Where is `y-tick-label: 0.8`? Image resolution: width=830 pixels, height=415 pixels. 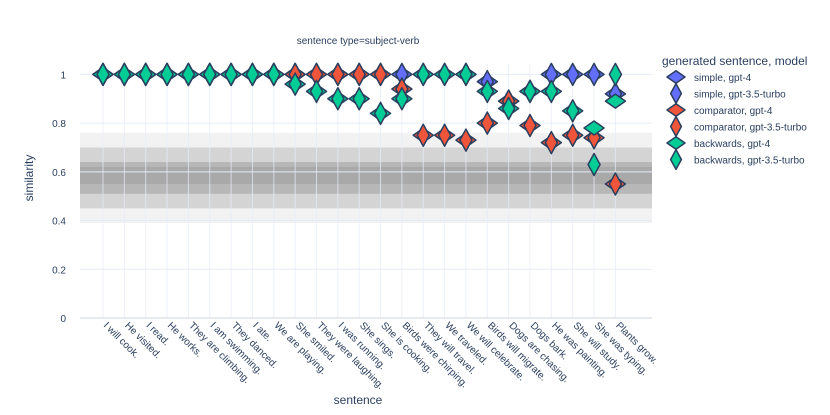
y-tick-label: 0.8 is located at coordinates (59, 124).